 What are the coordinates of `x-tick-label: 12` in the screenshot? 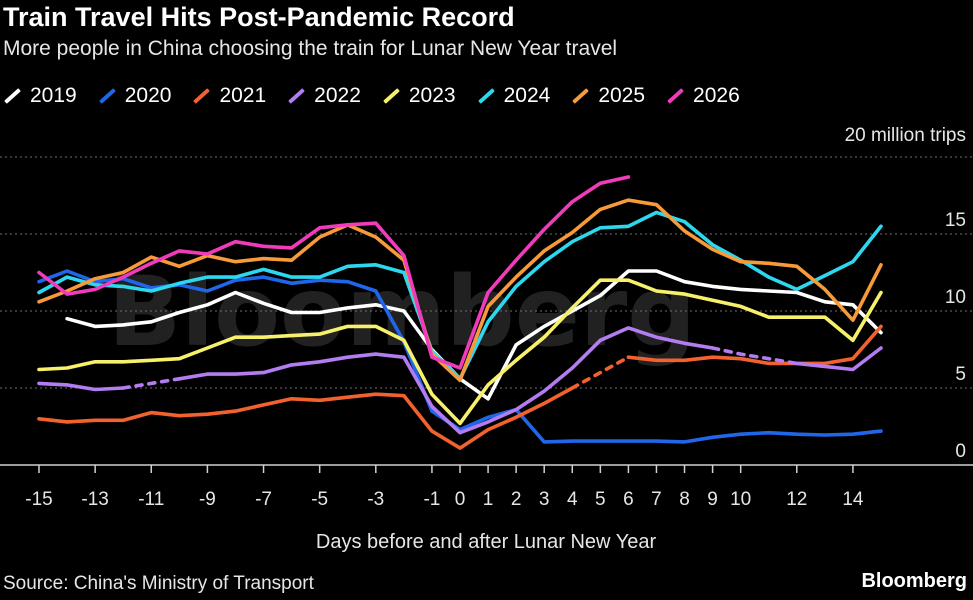 It's located at (796, 499).